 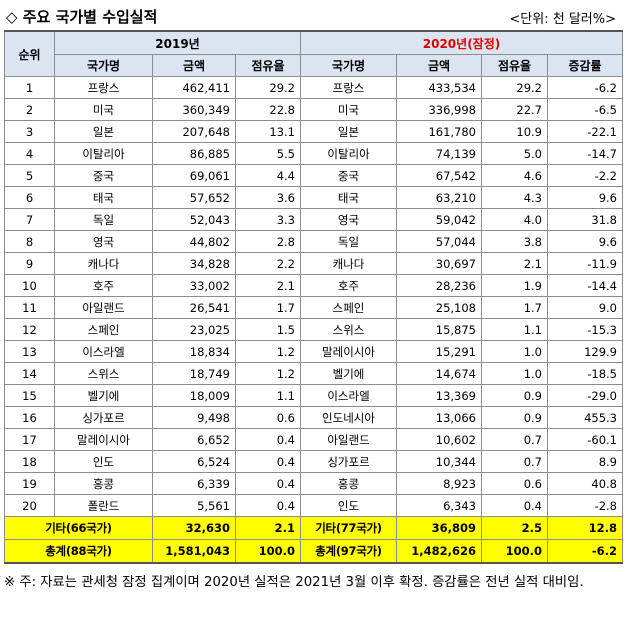 What do you see at coordinates (103, 395) in the screenshot?
I see `cell-country-2019: 벨기에` at bounding box center [103, 395].